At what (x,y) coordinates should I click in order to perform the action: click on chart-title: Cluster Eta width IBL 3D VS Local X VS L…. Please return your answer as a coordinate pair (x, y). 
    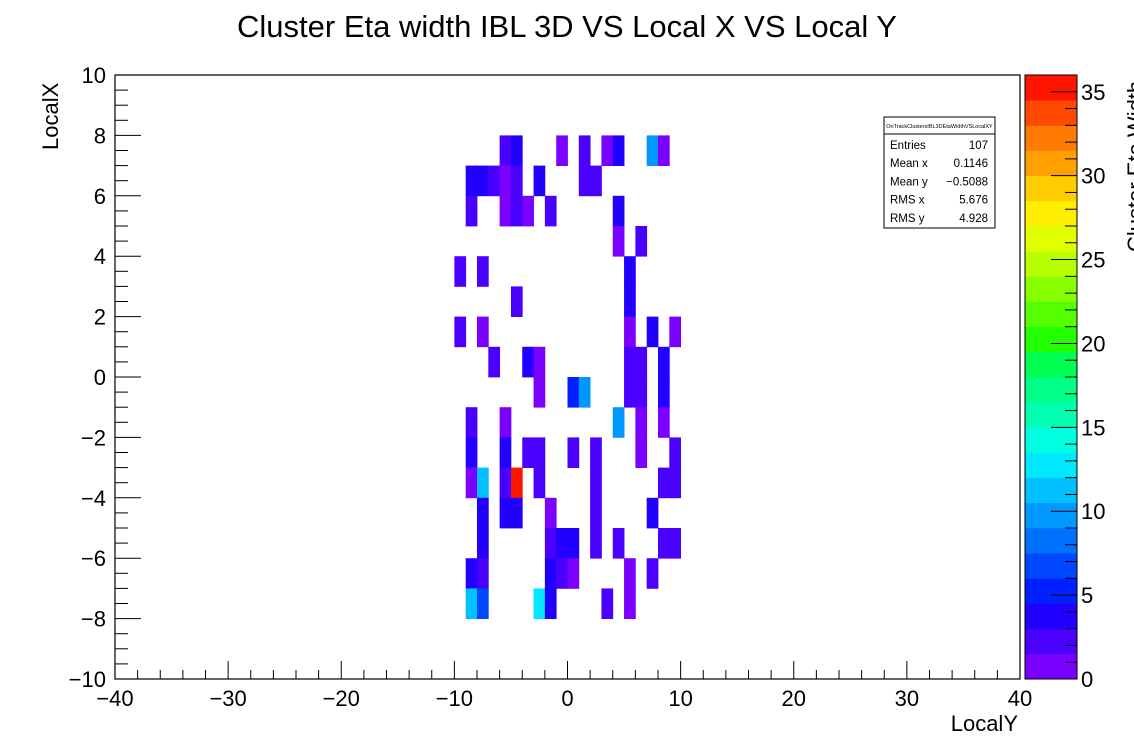
    Looking at the image, I should click on (567, 26).